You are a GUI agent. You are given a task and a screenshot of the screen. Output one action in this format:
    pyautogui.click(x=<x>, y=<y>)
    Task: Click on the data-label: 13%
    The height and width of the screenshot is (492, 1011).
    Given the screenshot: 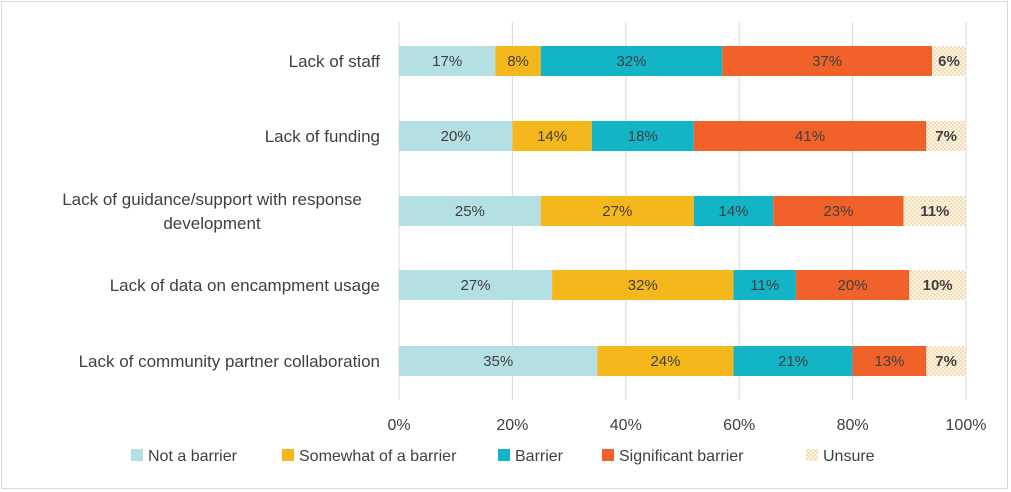 What is the action you would take?
    pyautogui.click(x=889, y=361)
    